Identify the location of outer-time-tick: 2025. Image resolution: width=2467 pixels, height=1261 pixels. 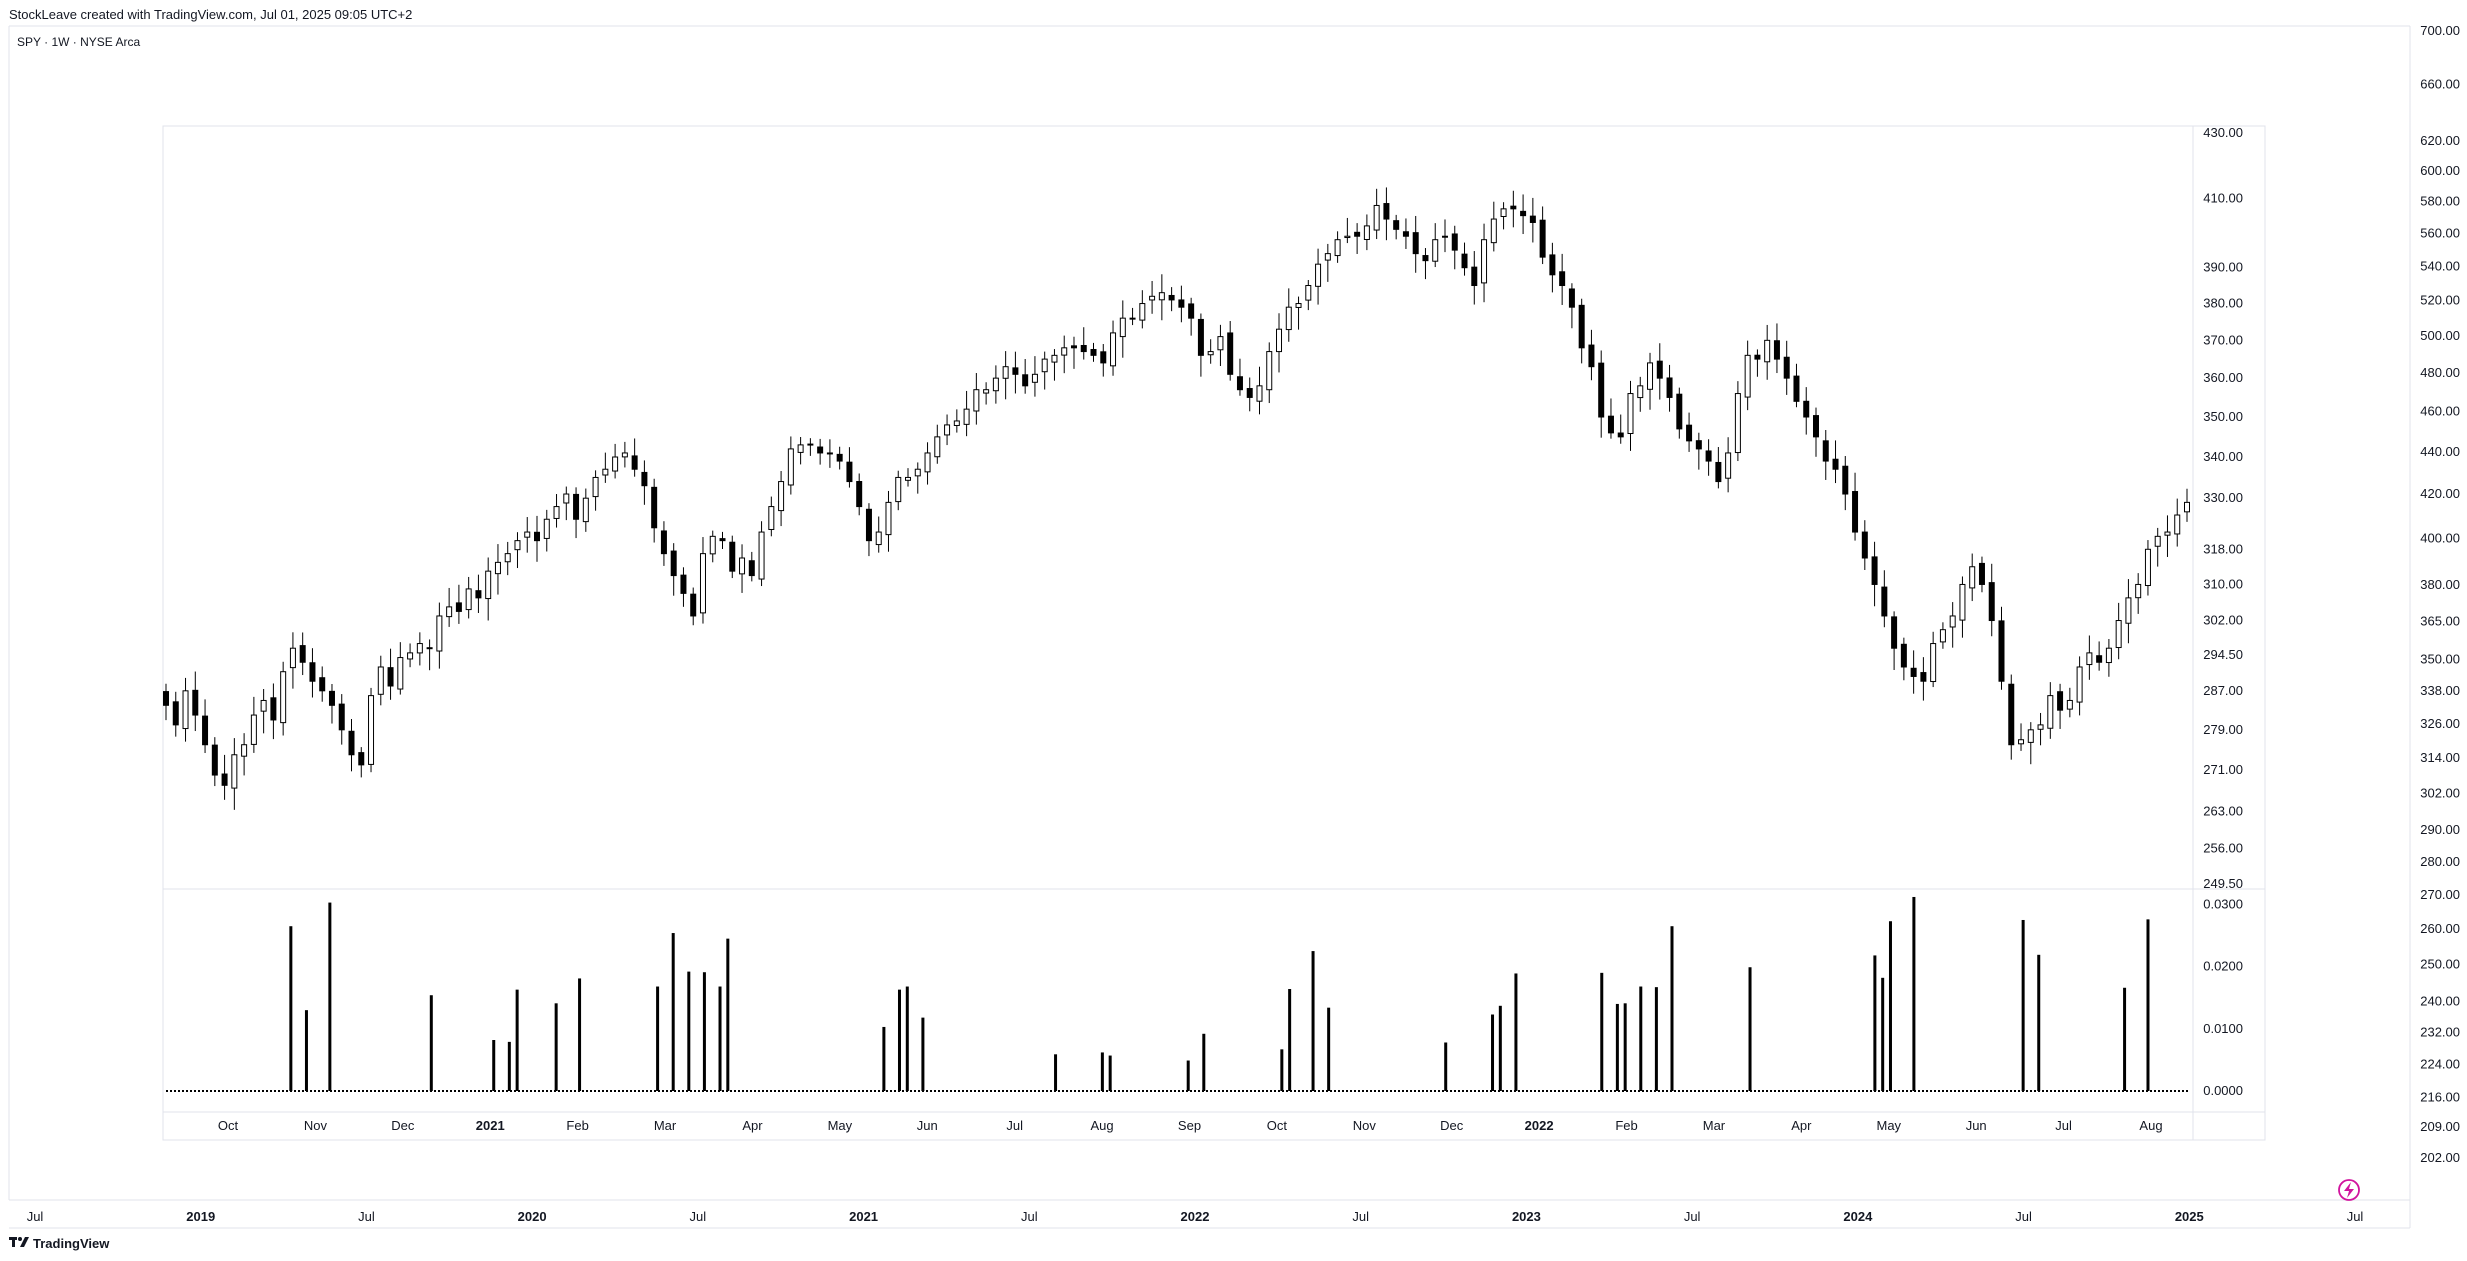
(2189, 1216).